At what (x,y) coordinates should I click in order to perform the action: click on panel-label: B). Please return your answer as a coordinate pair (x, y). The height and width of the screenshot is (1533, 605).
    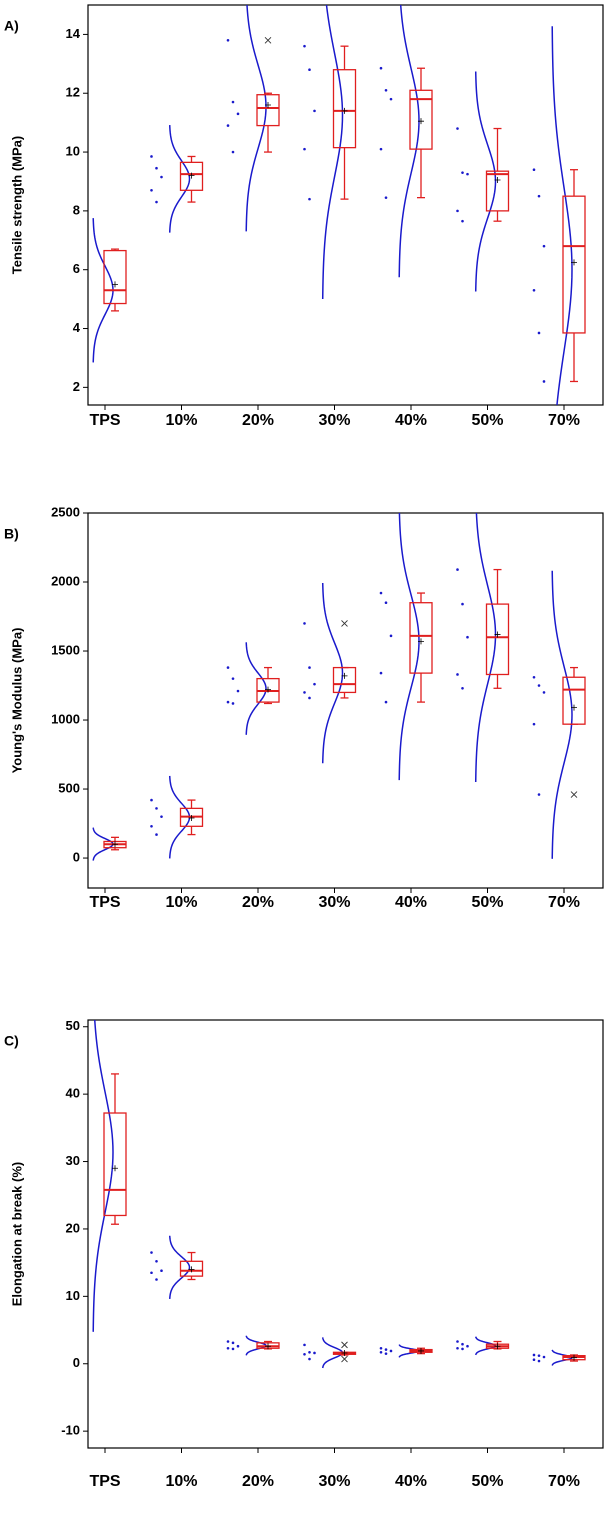
    Looking at the image, I should click on (11, 534).